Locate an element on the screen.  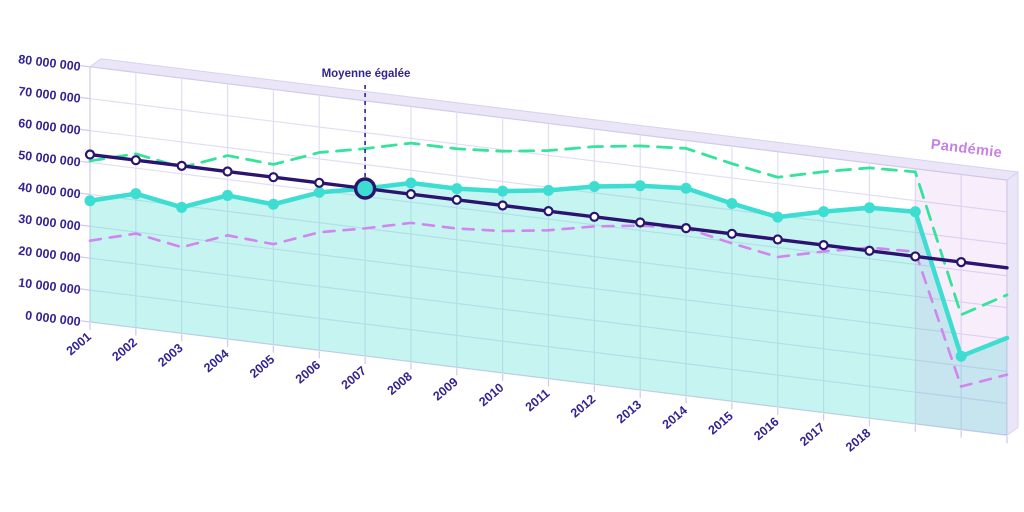
x-axis-label: 2013 is located at coordinates (629, 411).